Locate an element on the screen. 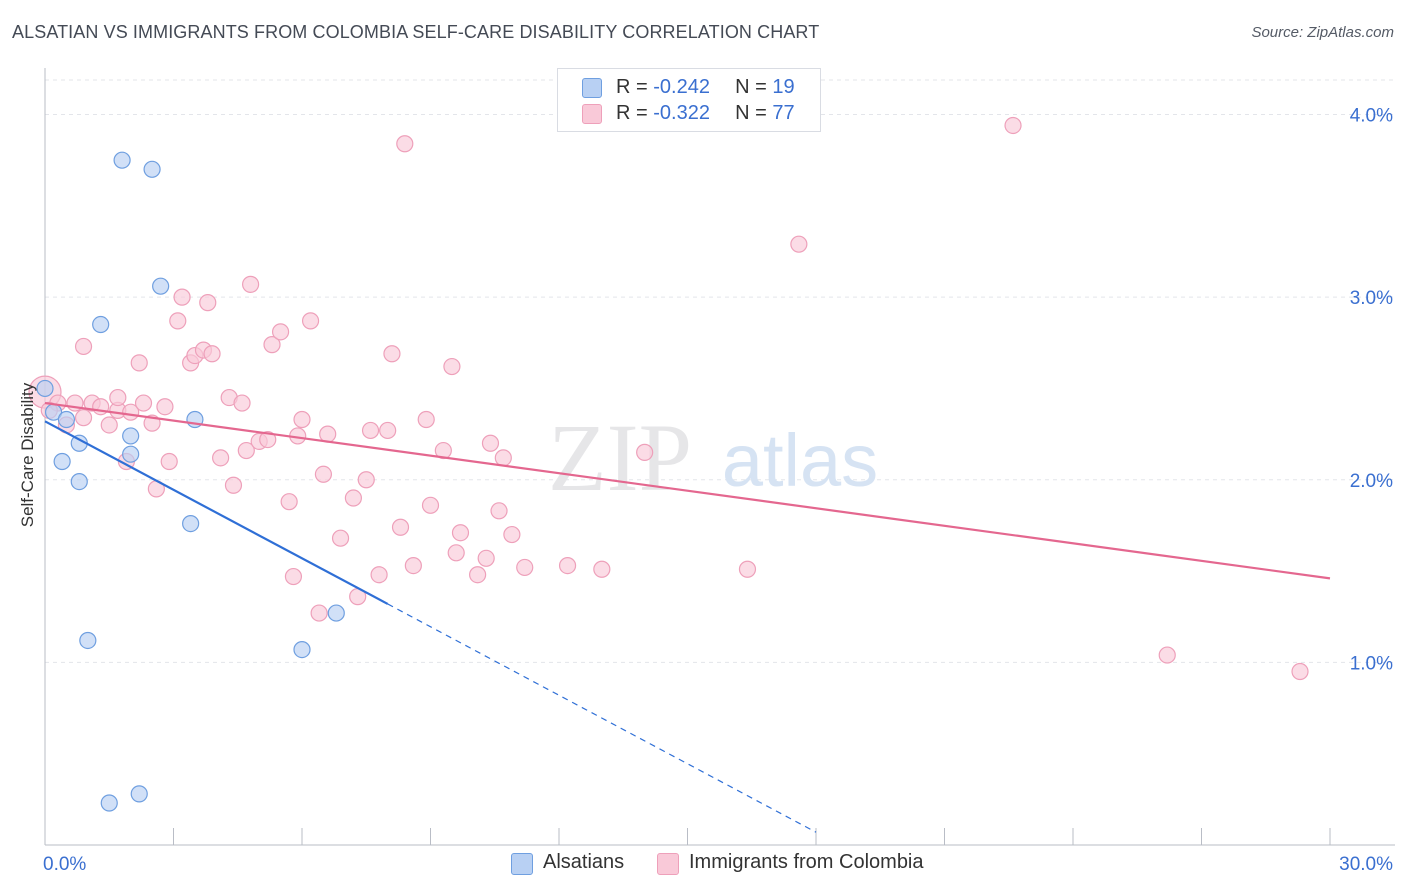  y-tick-label: 4.0% is located at coordinates (1371, 116).